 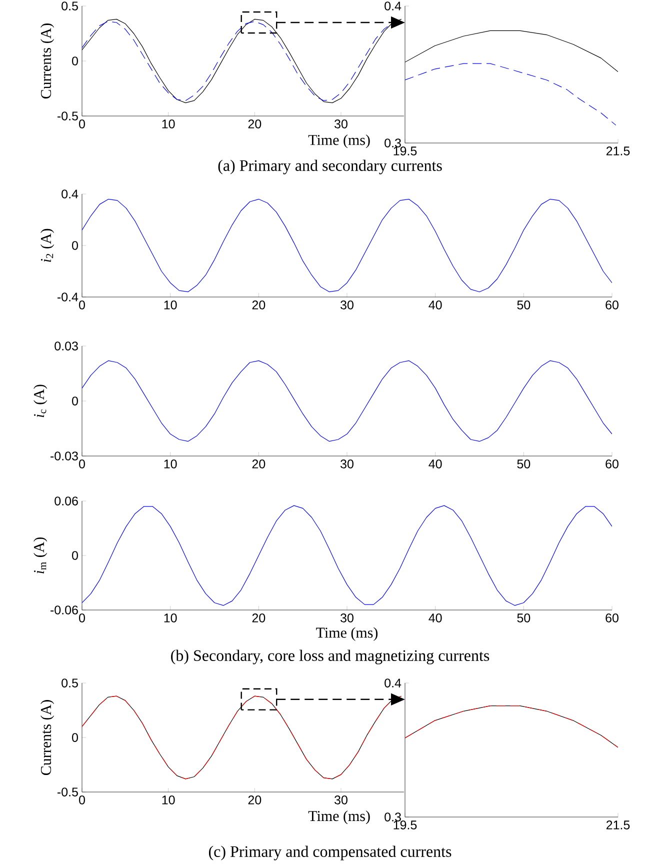 What do you see at coordinates (330, 167) in the screenshot?
I see `text: (a) Primary and secondary currents` at bounding box center [330, 167].